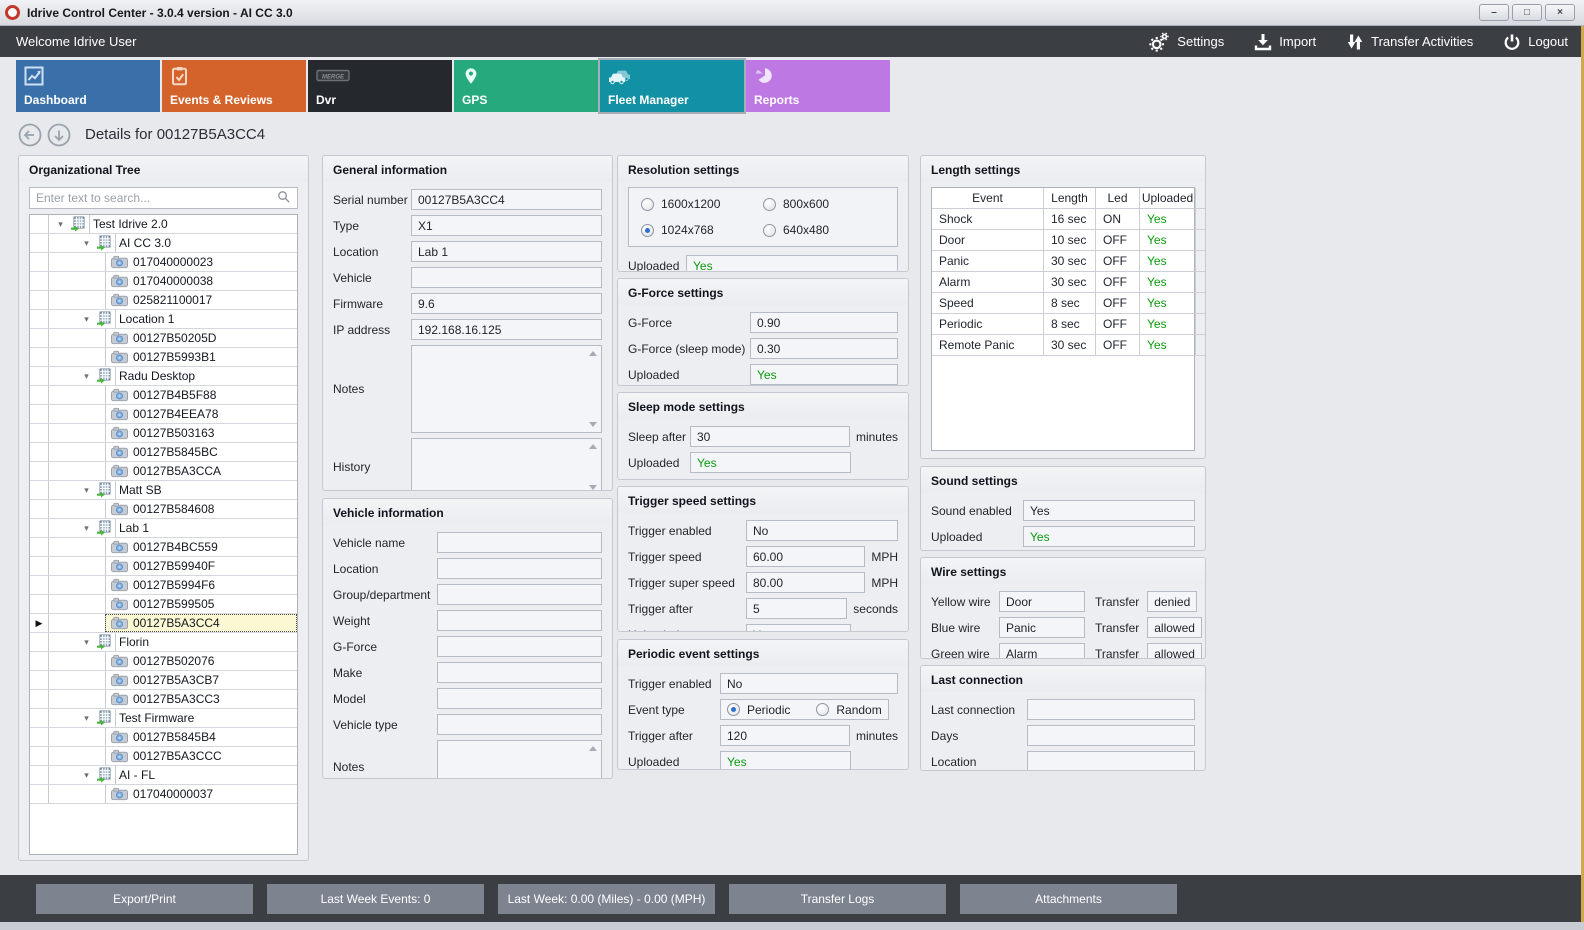  Describe the element at coordinates (163, 661) in the screenshot. I see `tree-node-00127b502076: 00127B502076` at that location.